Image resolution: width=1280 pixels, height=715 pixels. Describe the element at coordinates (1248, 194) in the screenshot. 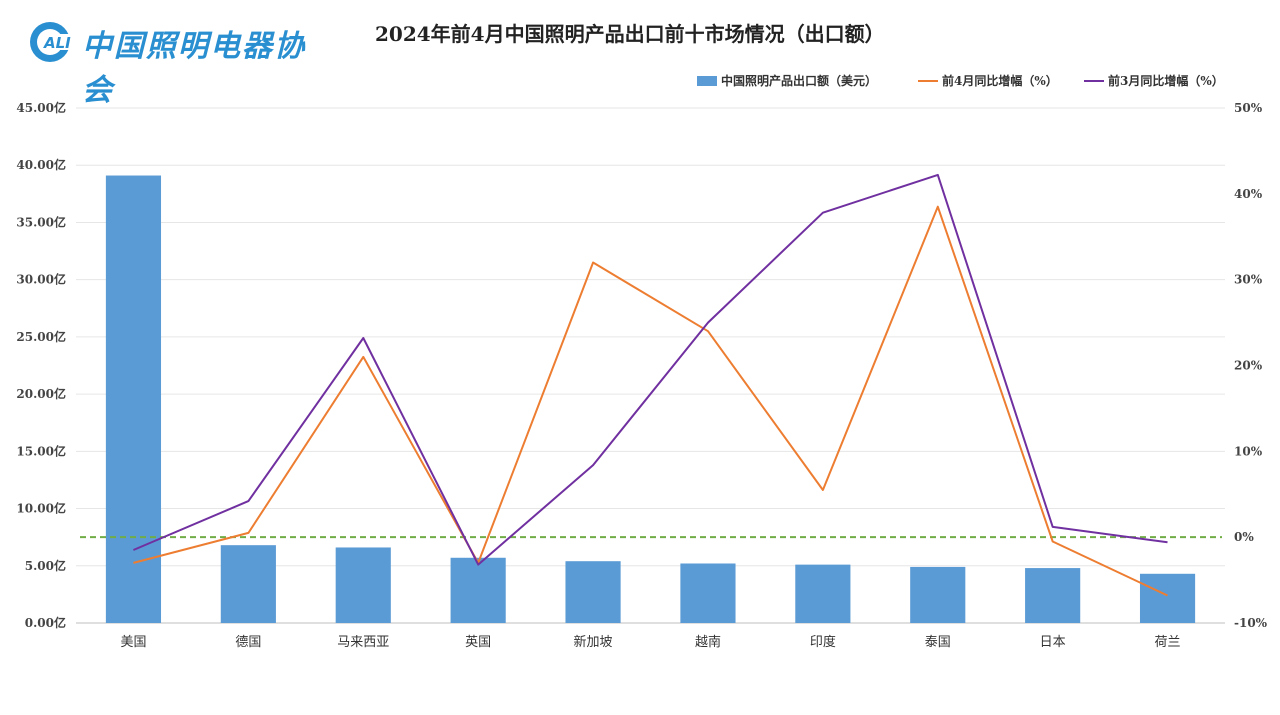

I see `right-tick-label: 40%` at that location.